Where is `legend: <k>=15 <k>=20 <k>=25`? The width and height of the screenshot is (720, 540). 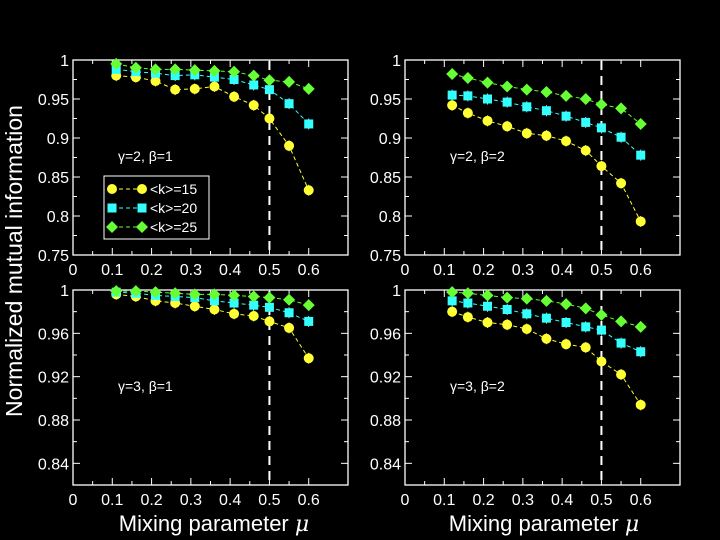
legend: <k>=15 <k>=20 <k>=25 is located at coordinates (156, 207).